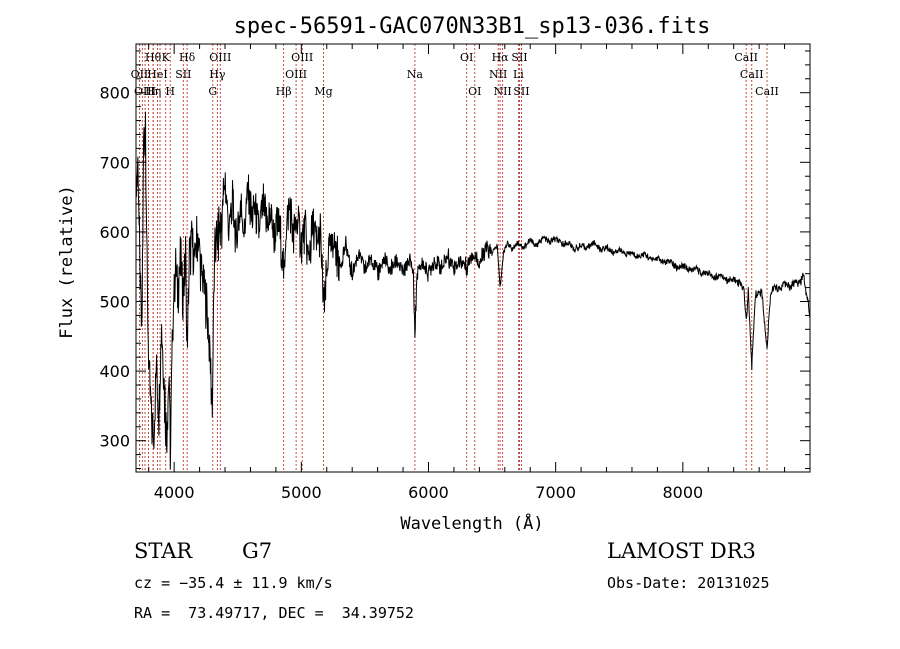 This screenshot has height=649, width=900. What do you see at coordinates (682, 492) in the screenshot?
I see `x-tick-label: 8000` at bounding box center [682, 492].